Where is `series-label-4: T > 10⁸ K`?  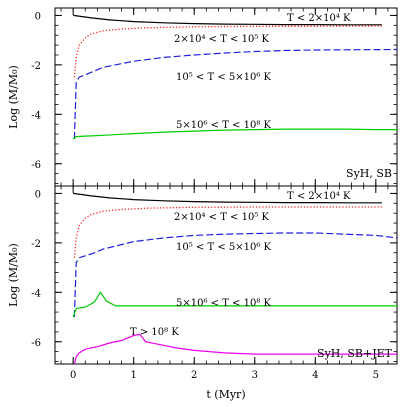 series-label-4: T > 10⁸ K is located at coordinates (154, 332).